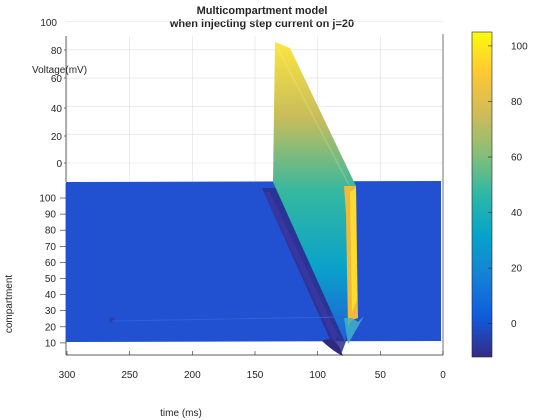 This screenshot has width=560, height=420. I want to click on z-tick-label: 40, so click(57, 109).